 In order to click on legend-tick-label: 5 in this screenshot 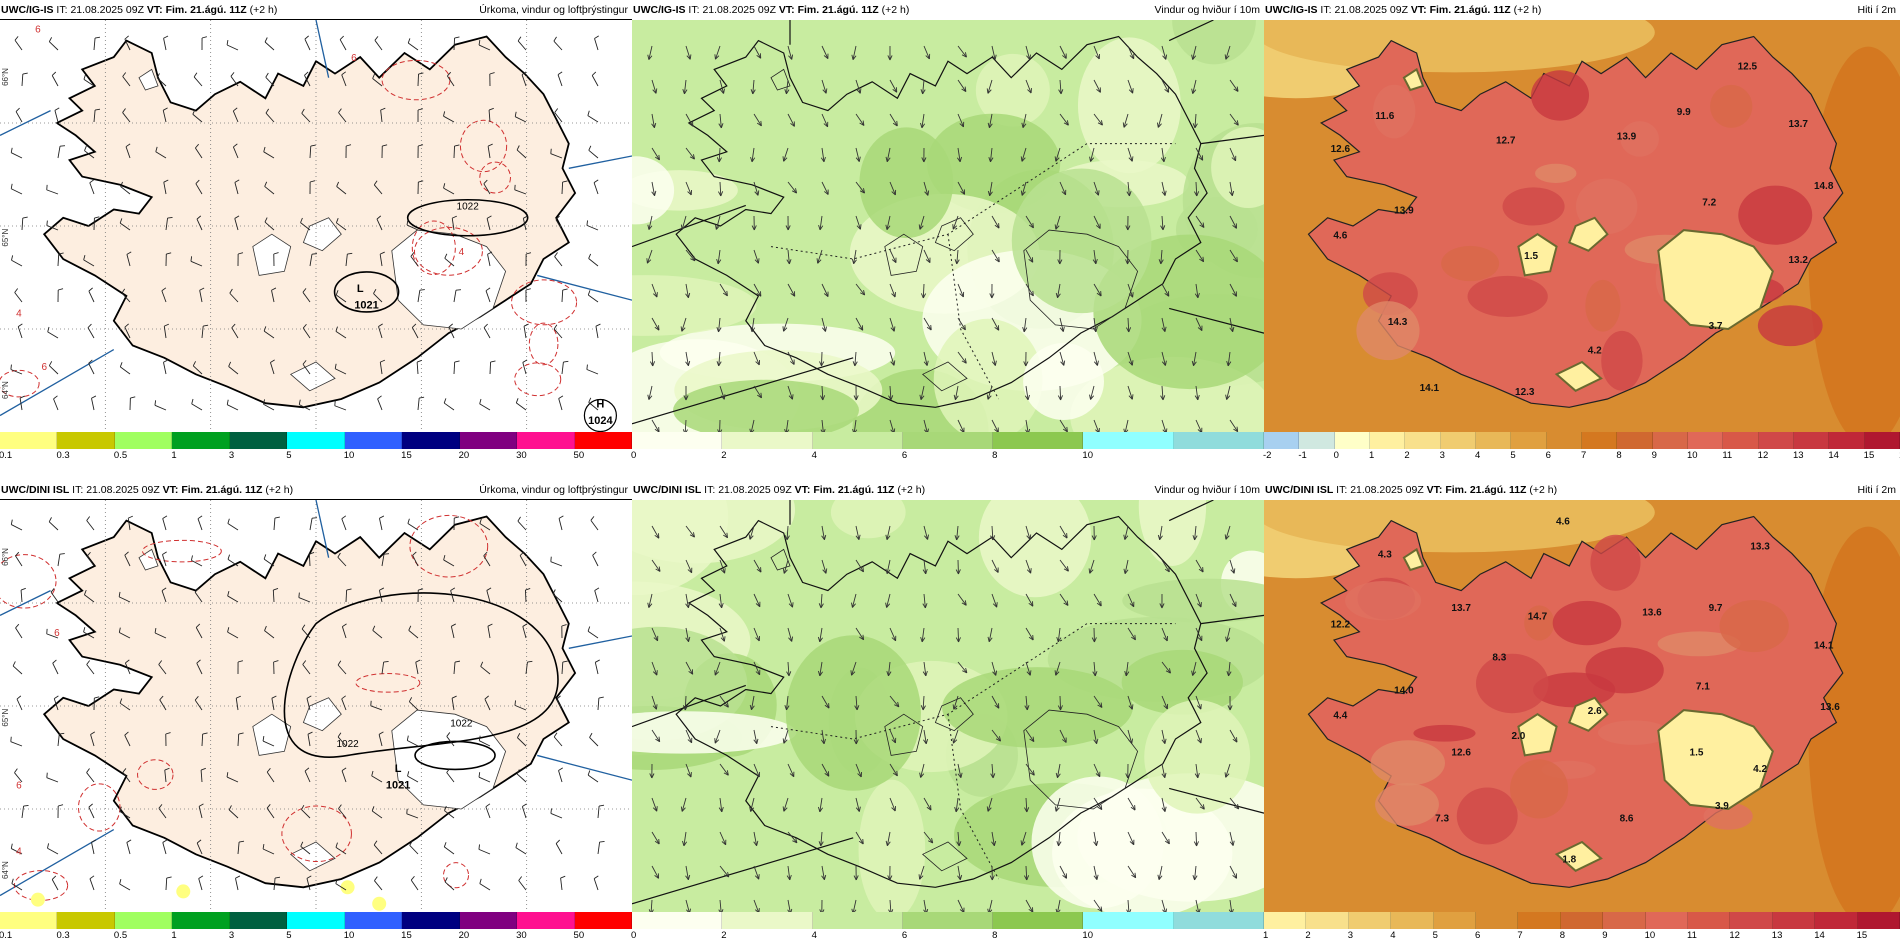, I will do `click(289, 935)`.